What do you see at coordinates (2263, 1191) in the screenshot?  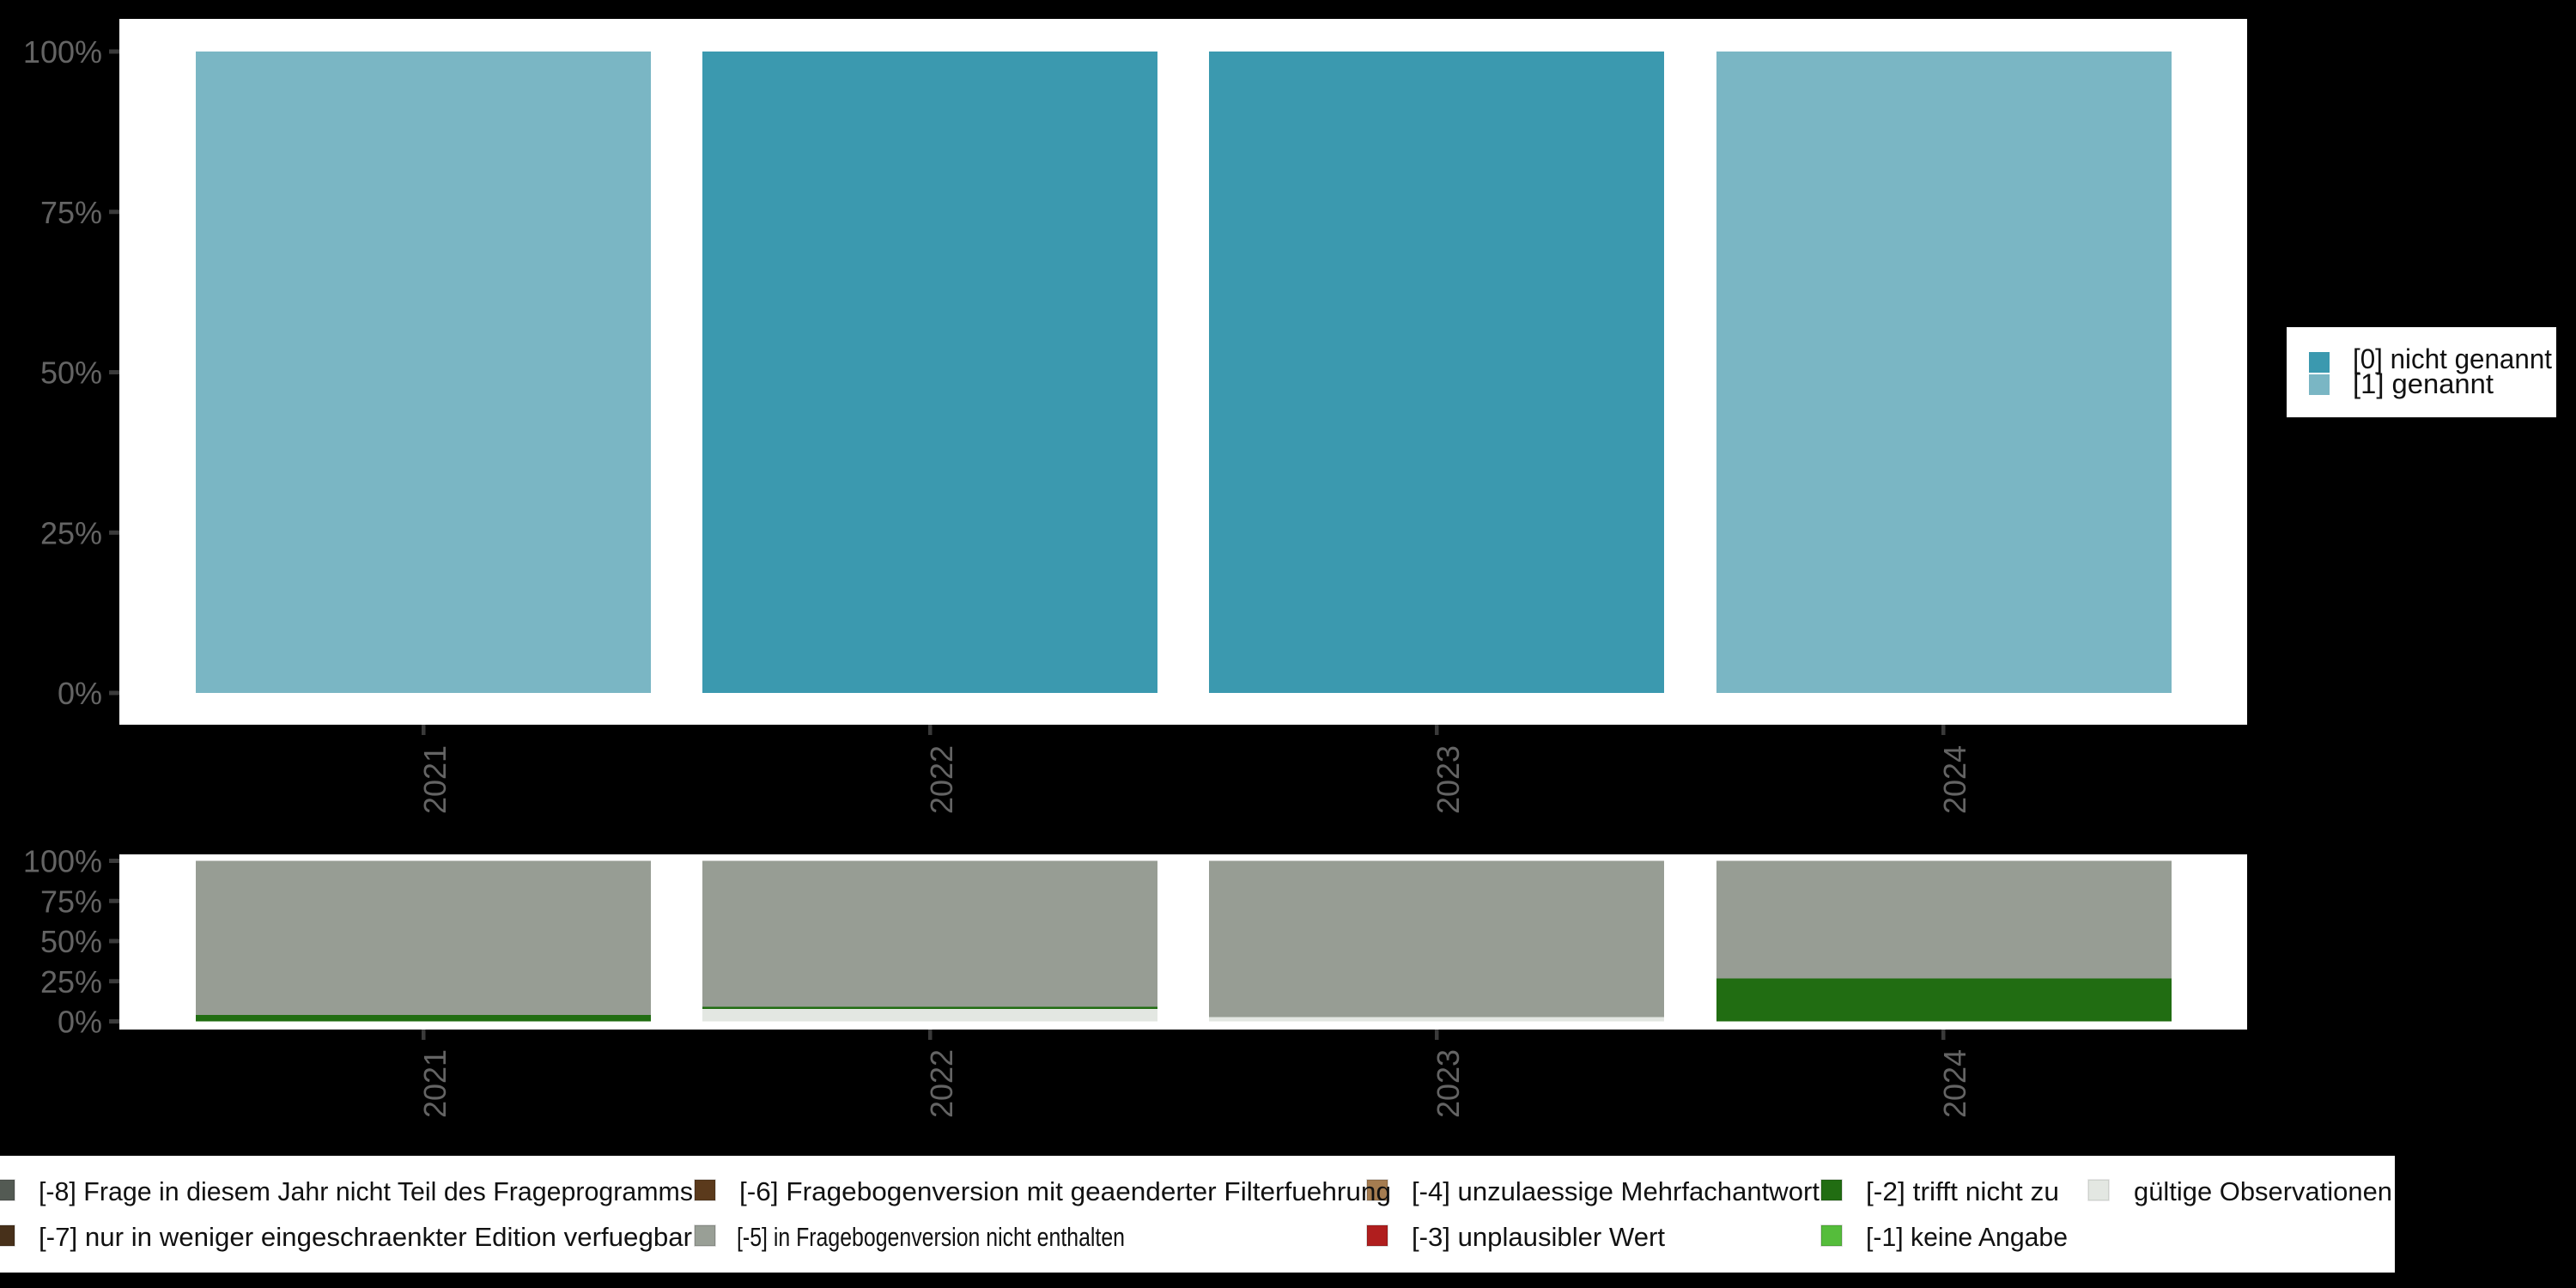 I see `svg-text: gültige Observationen` at bounding box center [2263, 1191].